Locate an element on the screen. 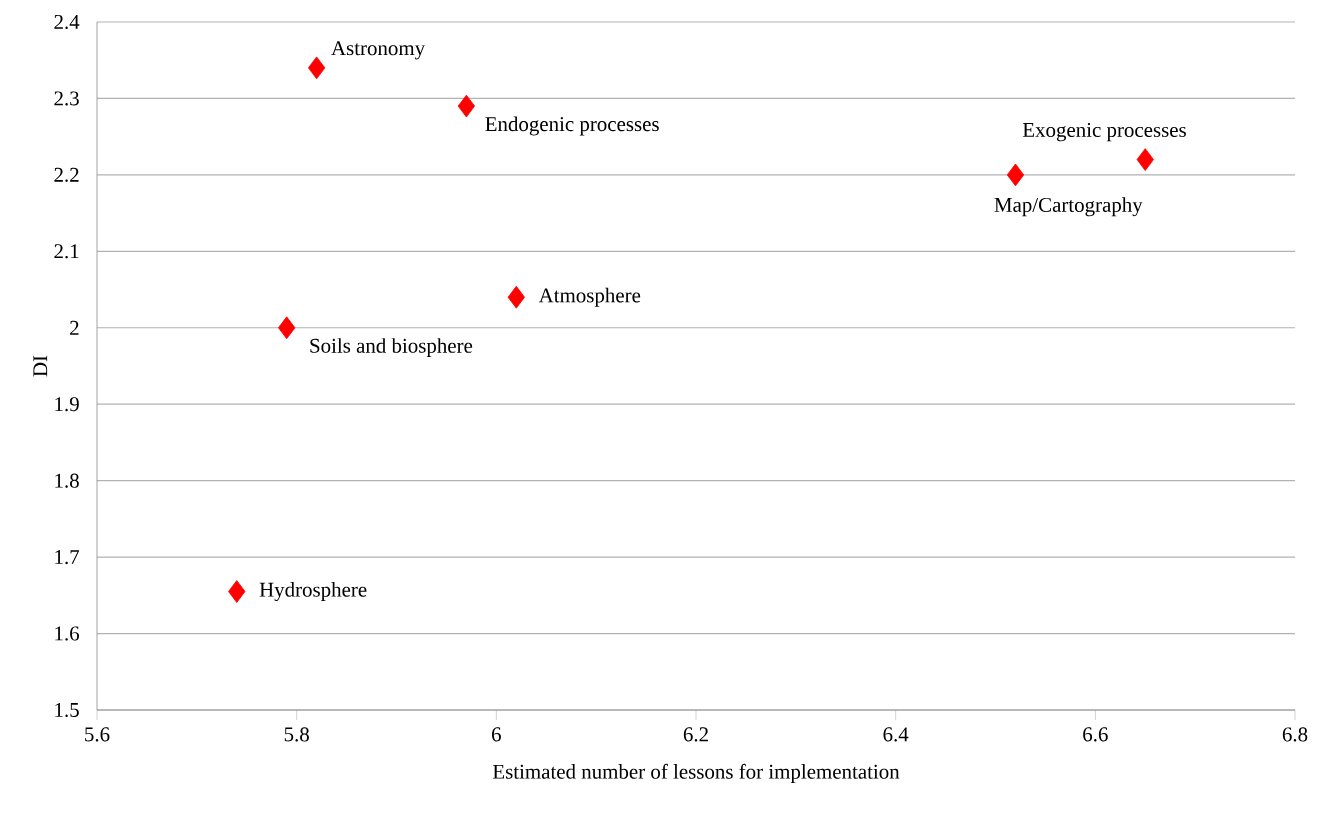 The height and width of the screenshot is (818, 1319). annotation: Atmosphere is located at coordinates (589, 297).